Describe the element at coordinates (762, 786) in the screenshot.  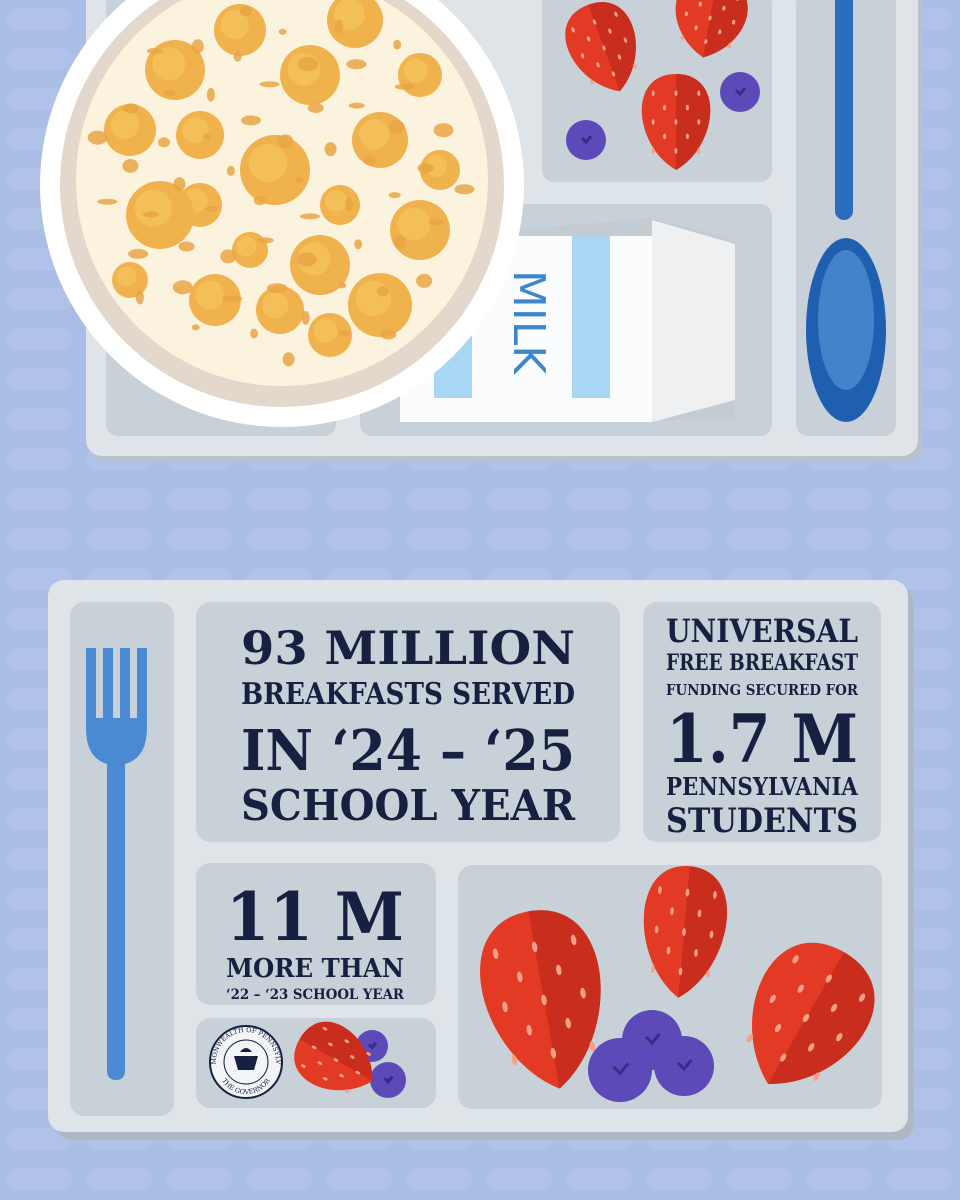
I see `stat-line: PENNSYLVANIA` at that location.